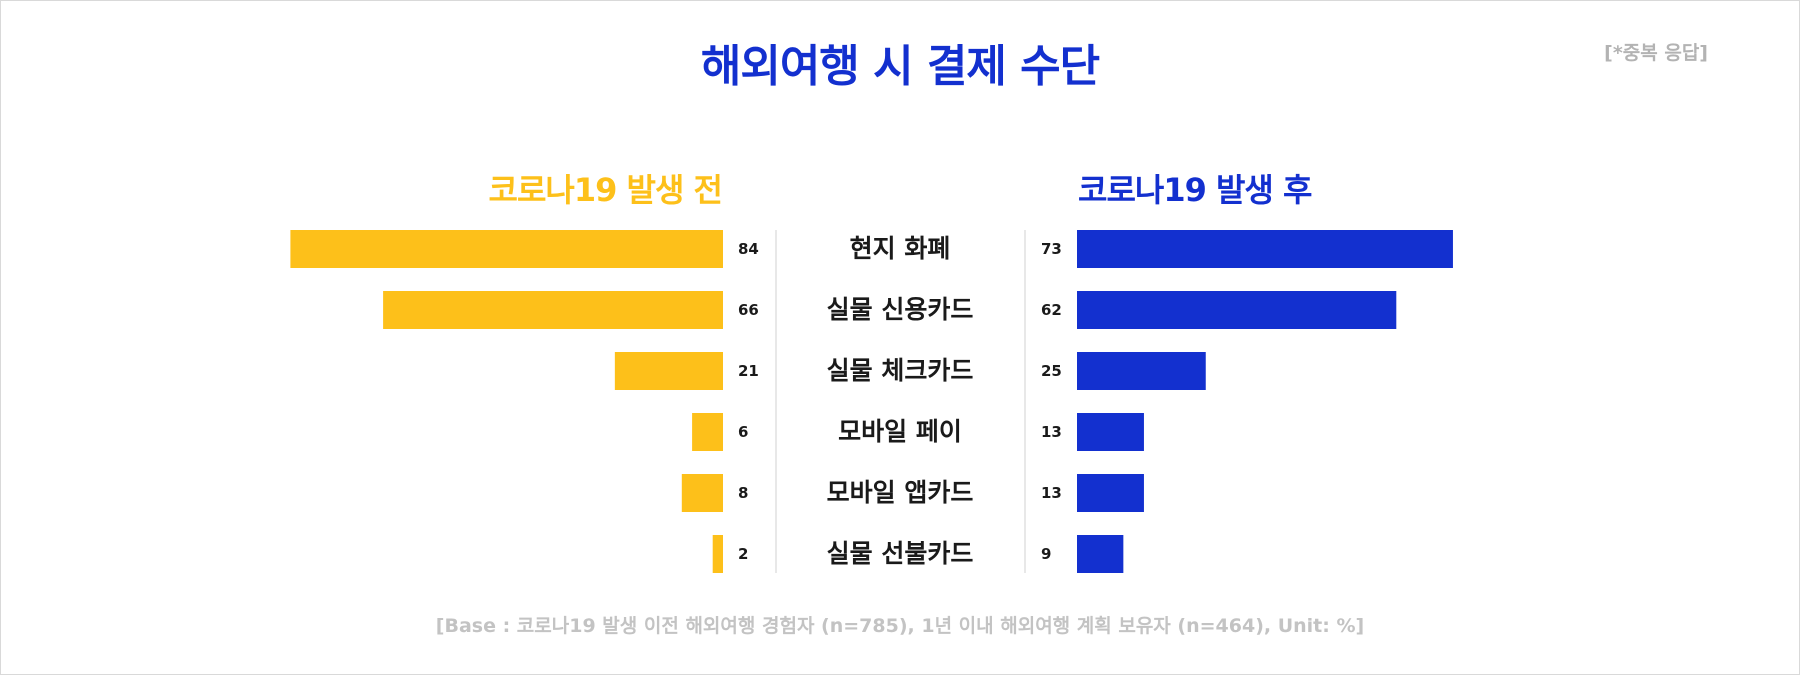 The height and width of the screenshot is (675, 1800). I want to click on category-label: 현지 화폐, so click(900, 248).